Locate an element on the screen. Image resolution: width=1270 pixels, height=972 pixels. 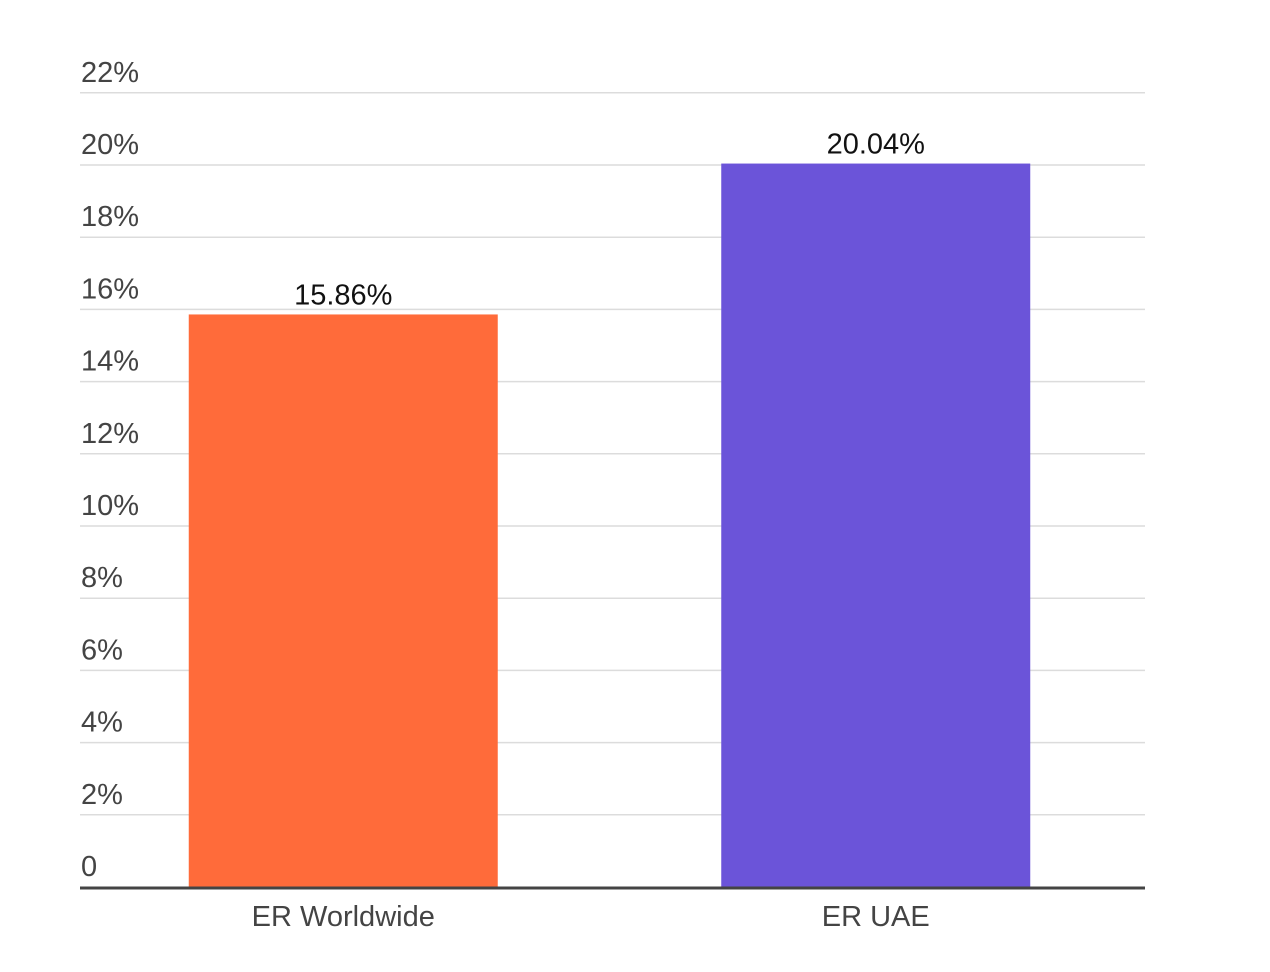
y-tick-label: 22% is located at coordinates (110, 73).